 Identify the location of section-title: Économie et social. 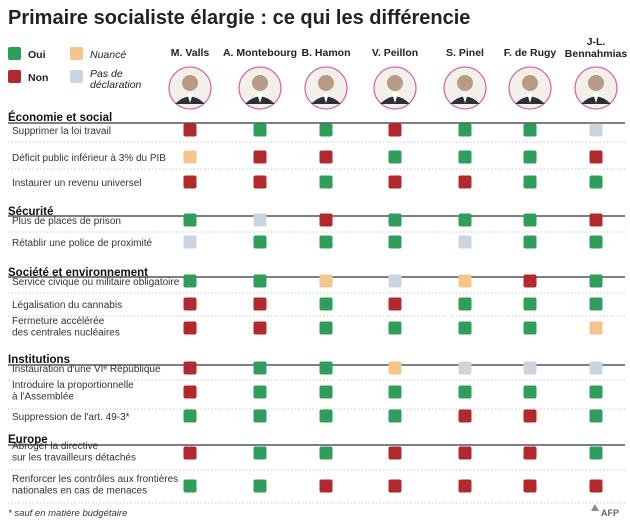
(60, 117).